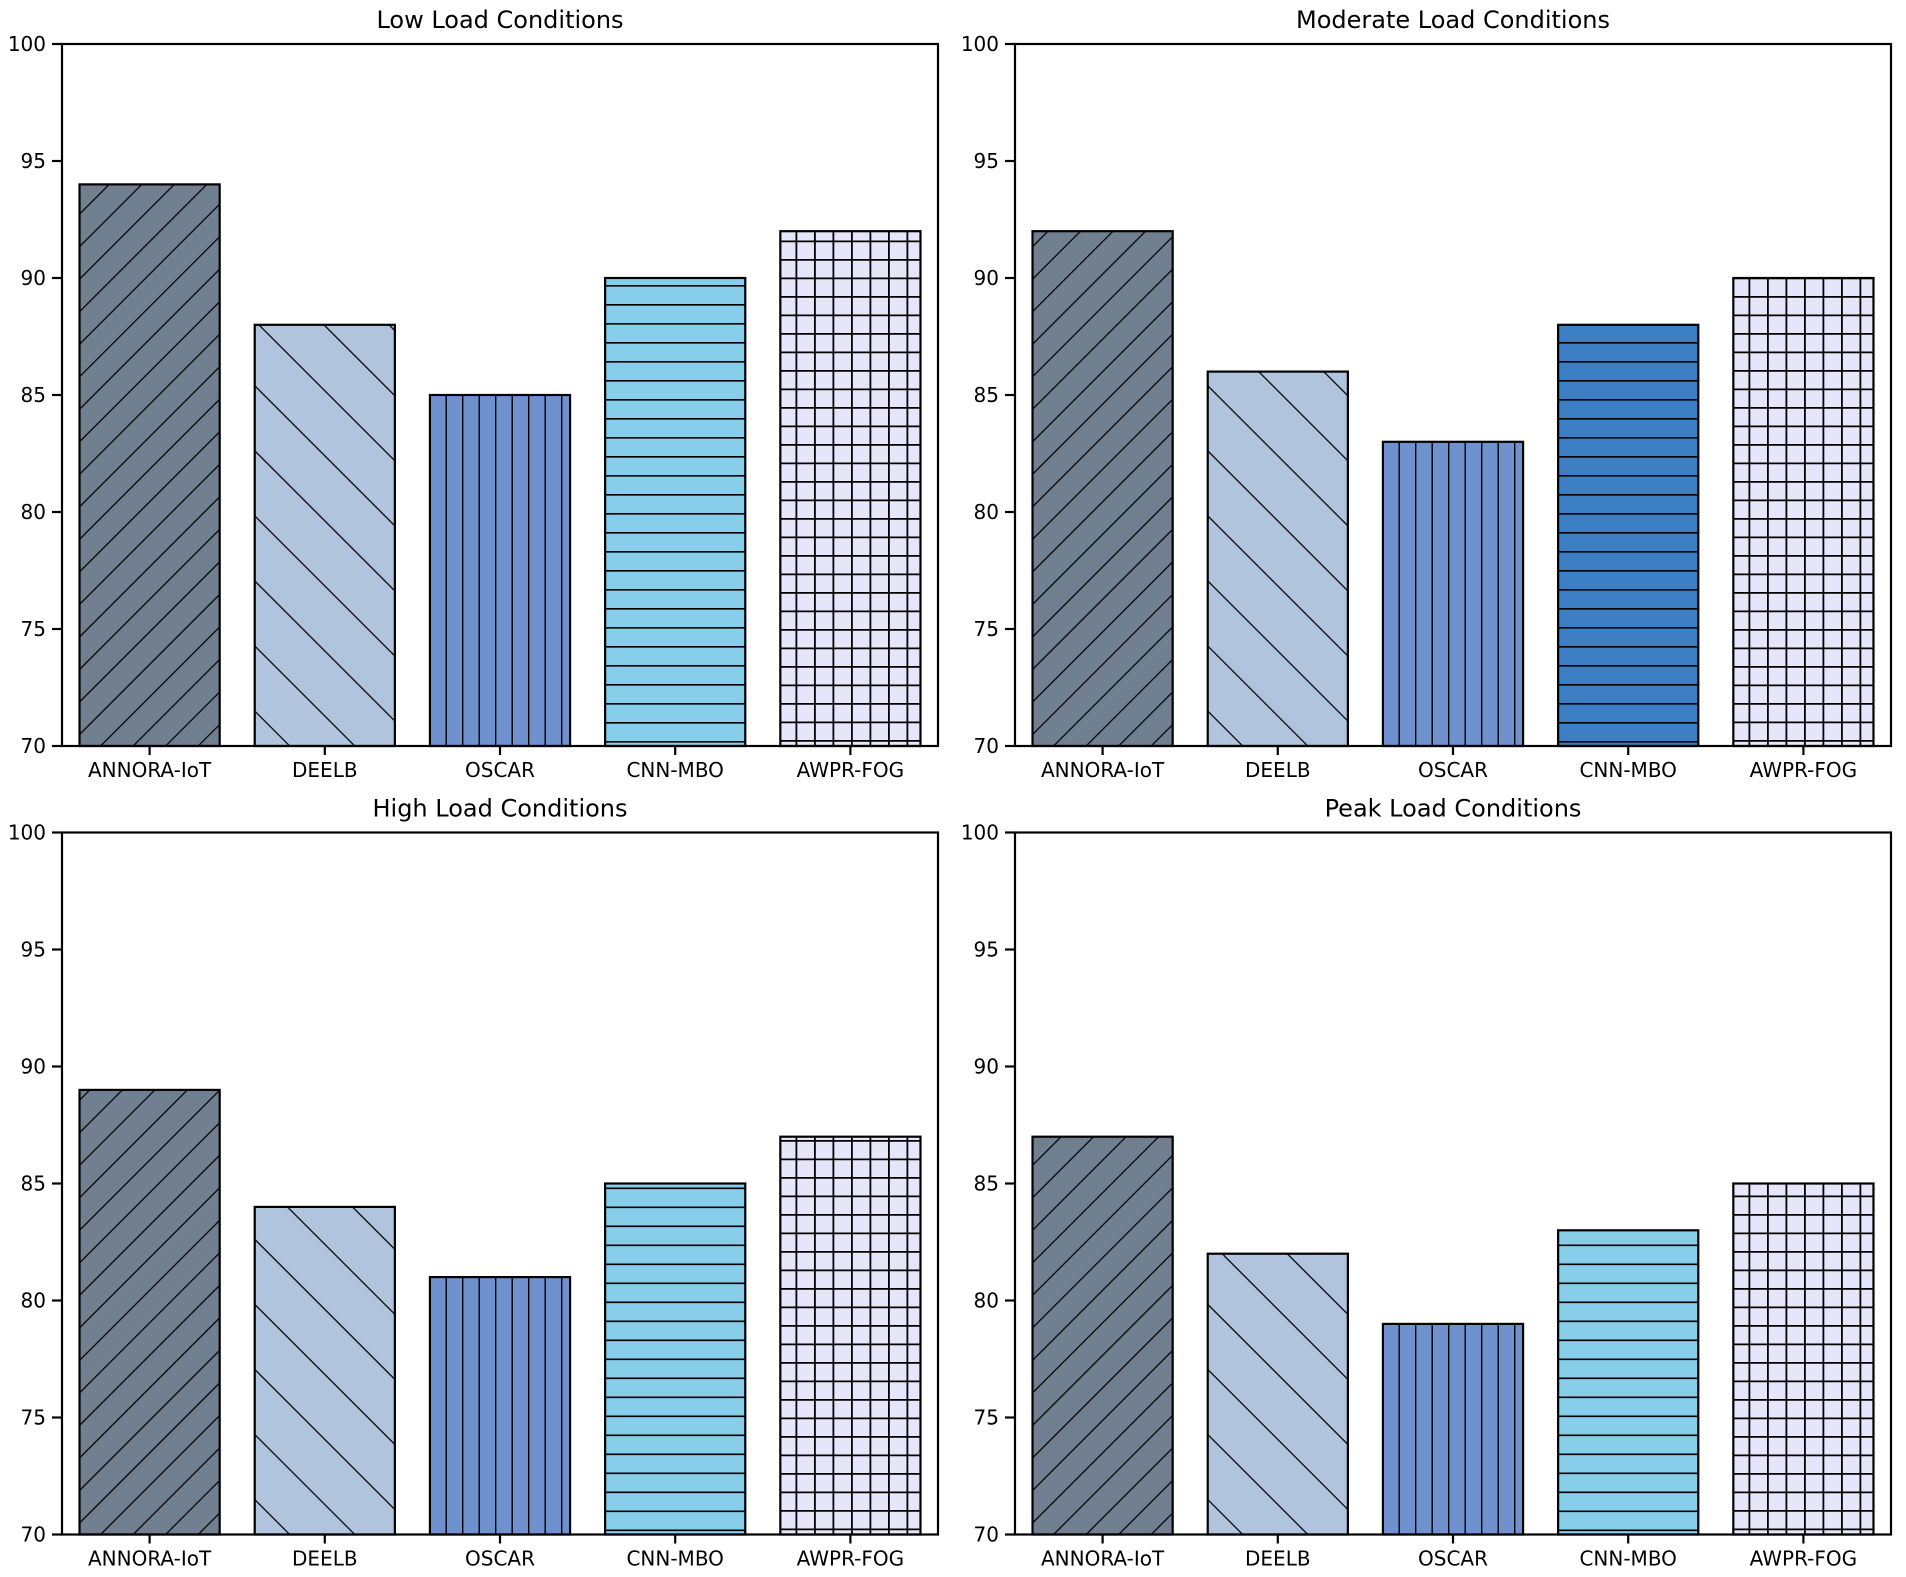  Describe the element at coordinates (1453, 20) in the screenshot. I see `chart-title: Moderate Load Conditions` at that location.